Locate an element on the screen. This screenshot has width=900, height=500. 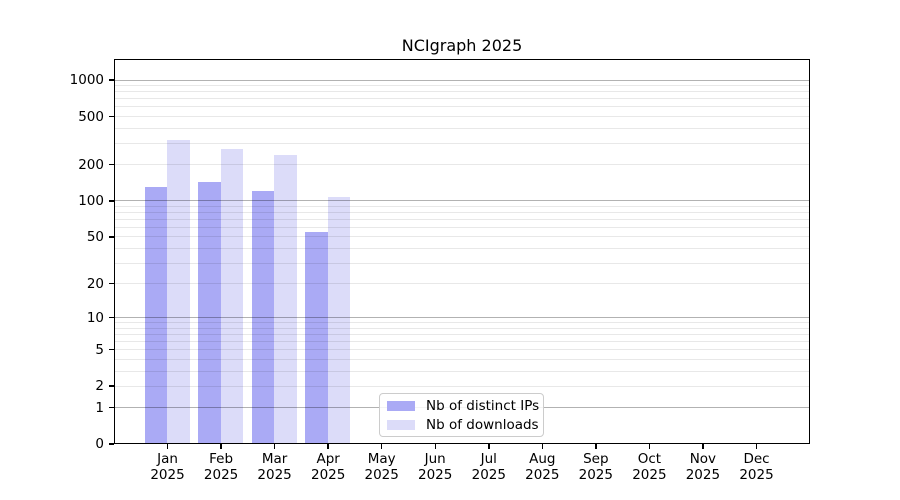
y-tick-label: 20 is located at coordinates (95, 283).